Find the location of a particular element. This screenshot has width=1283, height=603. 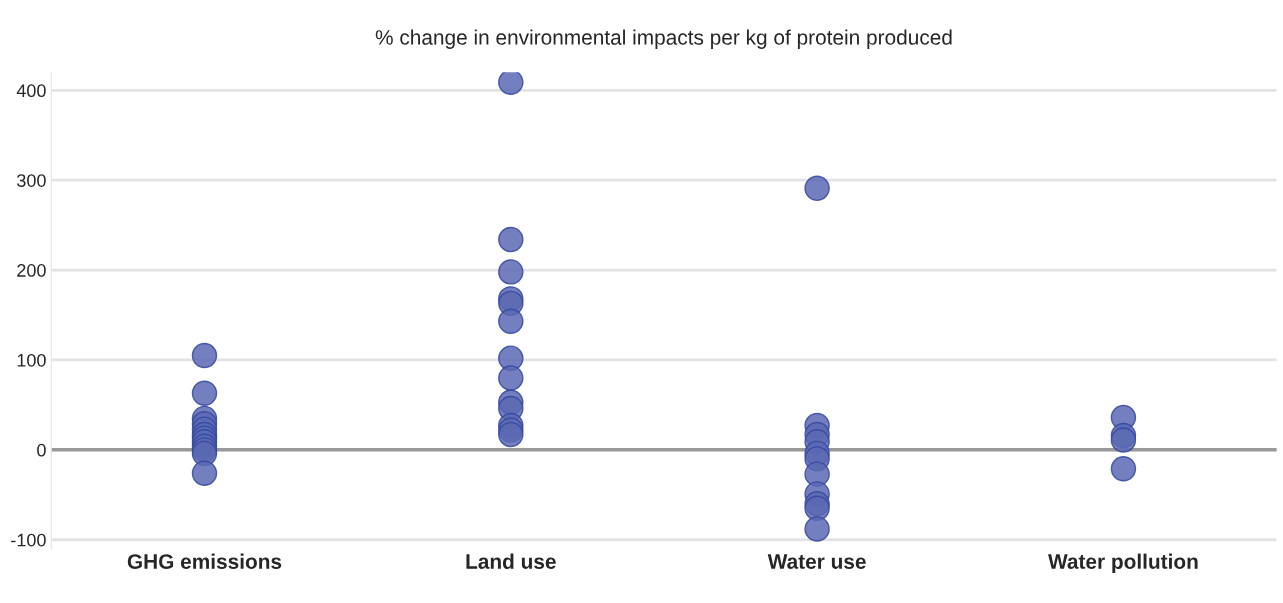

y-tick-label: -100 is located at coordinates (28, 540).